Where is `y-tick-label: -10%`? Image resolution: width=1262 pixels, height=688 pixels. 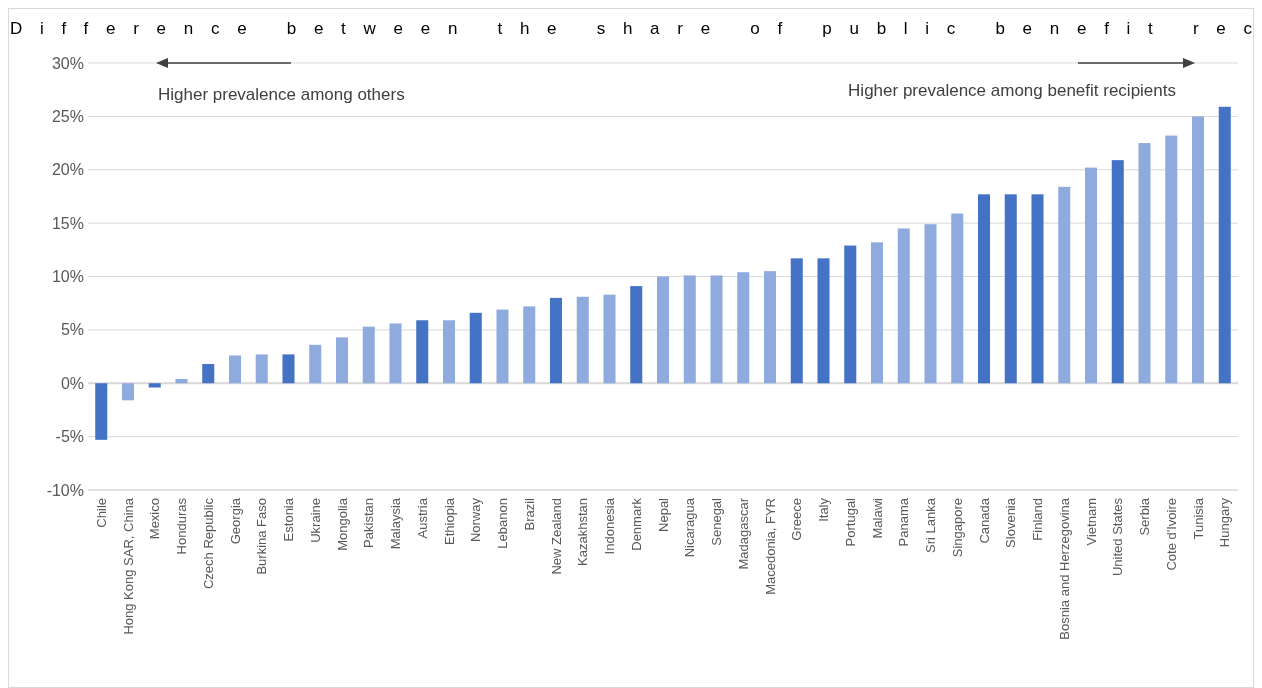 y-tick-label: -10% is located at coordinates (65, 490).